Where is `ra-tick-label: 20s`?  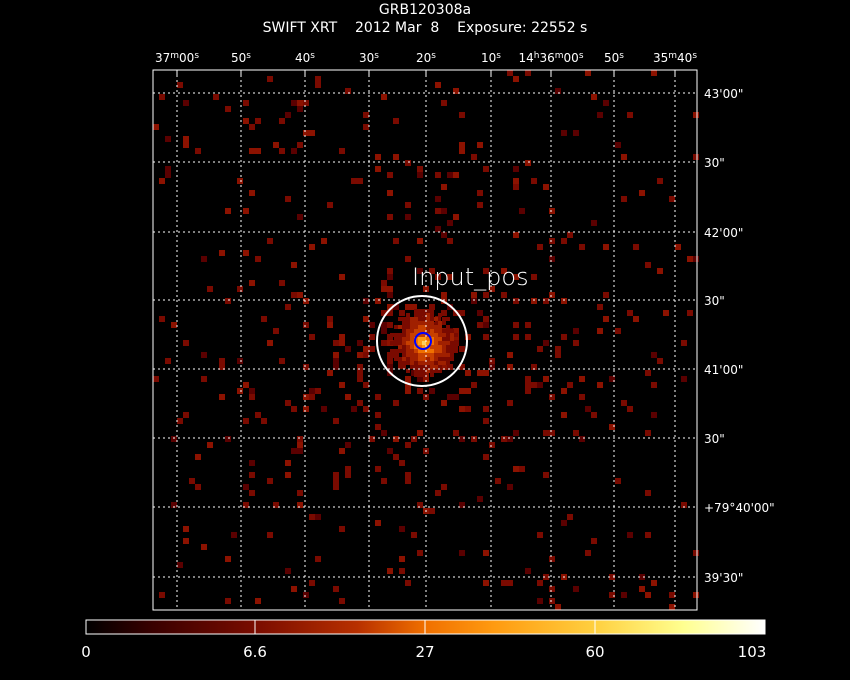
ra-tick-label: 20s is located at coordinates (426, 58).